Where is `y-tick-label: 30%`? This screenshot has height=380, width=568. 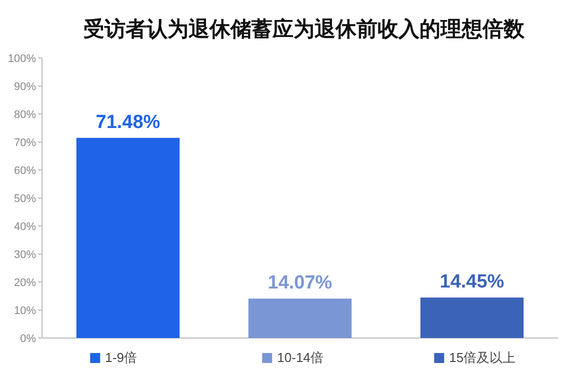 y-tick-label: 30% is located at coordinates (25, 255).